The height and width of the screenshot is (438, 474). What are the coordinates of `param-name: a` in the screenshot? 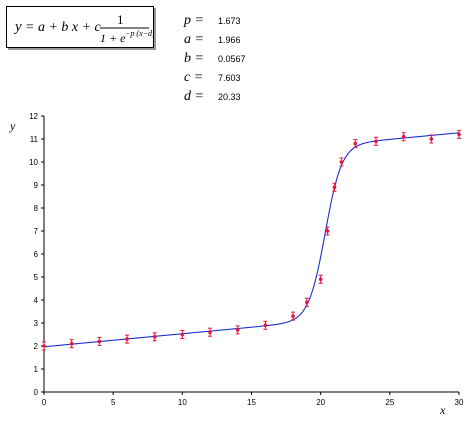 It's located at (187, 39).